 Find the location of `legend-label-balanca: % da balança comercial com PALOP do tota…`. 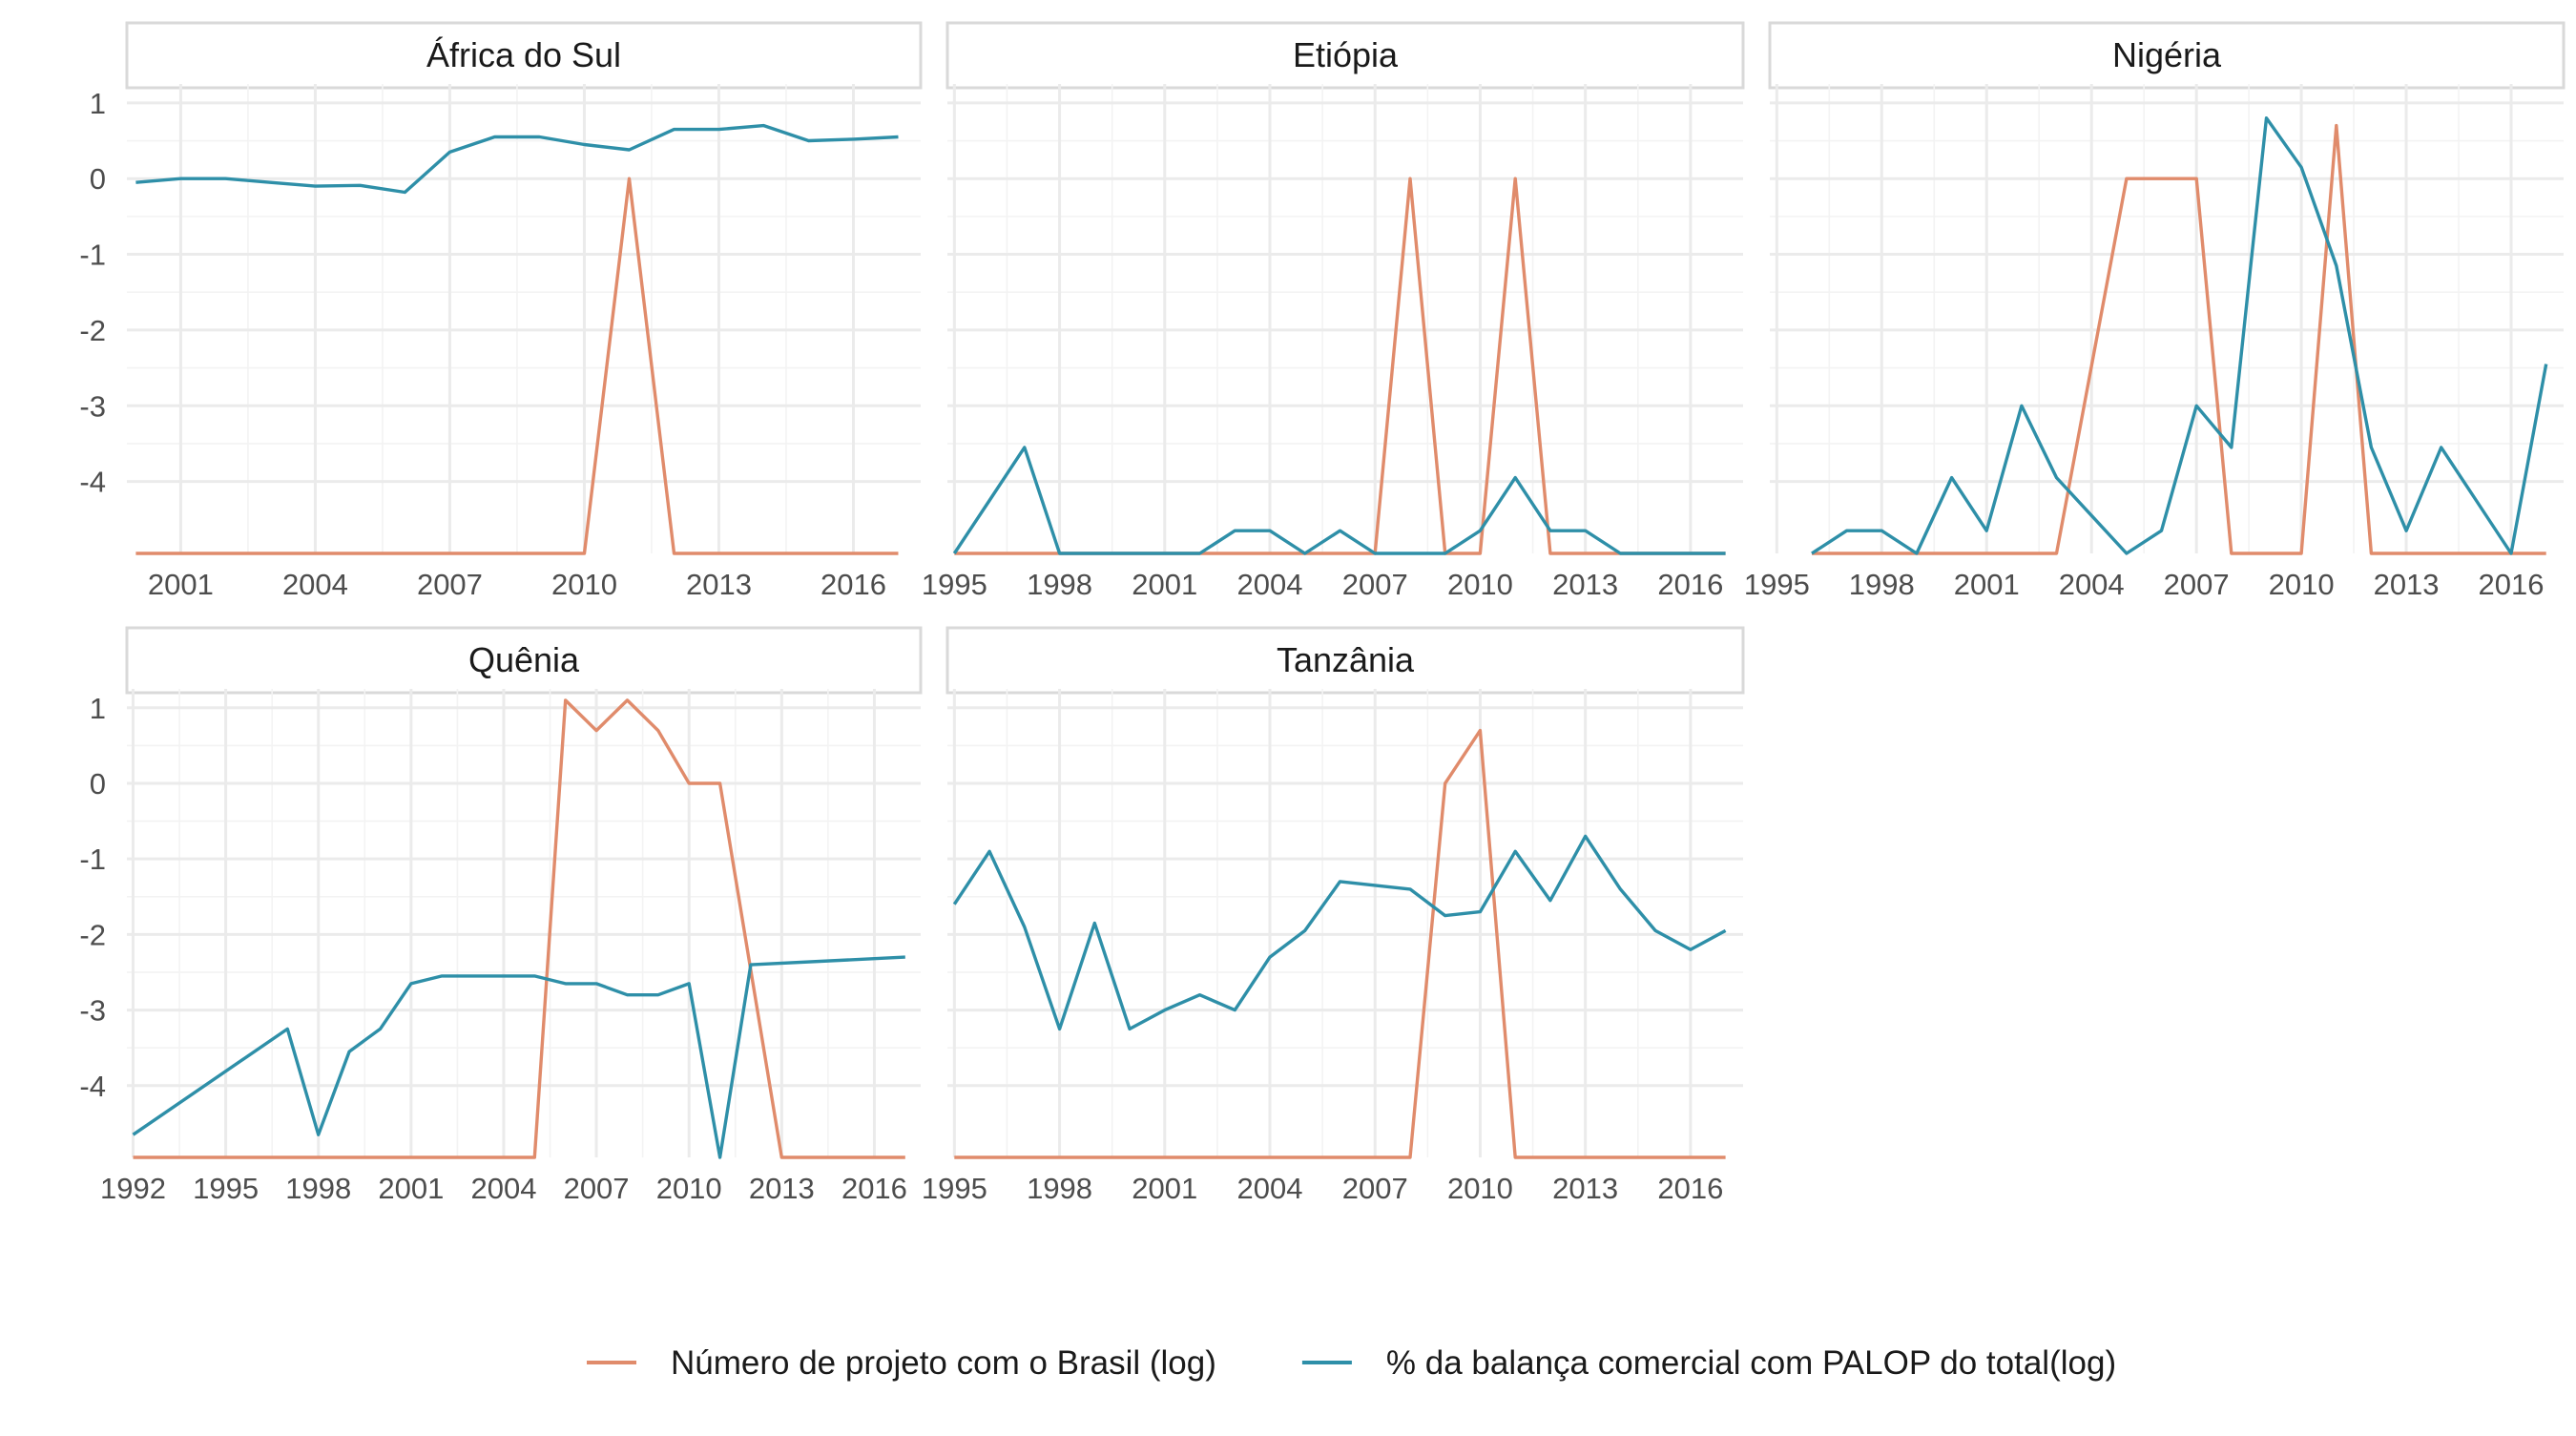

legend-label-balanca: % da balança comercial com PALOP do tota… is located at coordinates (1751, 1363).